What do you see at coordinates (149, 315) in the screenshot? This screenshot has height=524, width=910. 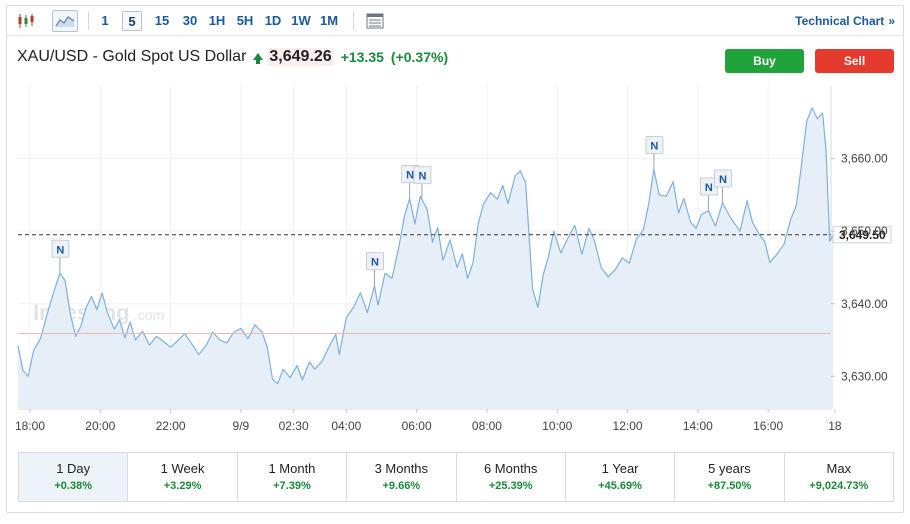 I see `watermark-suffix: .com` at bounding box center [149, 315].